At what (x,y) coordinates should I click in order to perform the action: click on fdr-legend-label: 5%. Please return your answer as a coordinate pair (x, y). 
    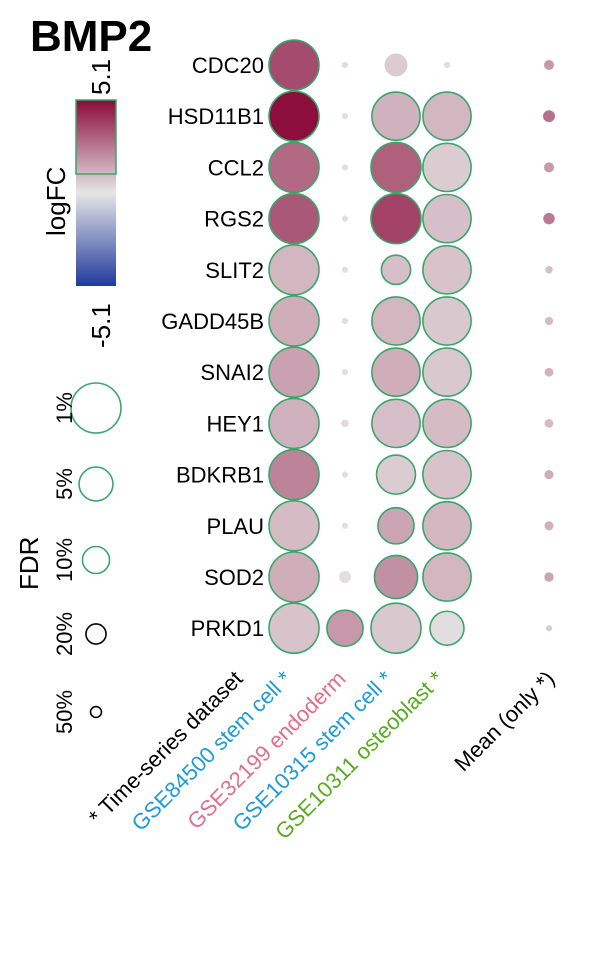
    Looking at the image, I should click on (64, 484).